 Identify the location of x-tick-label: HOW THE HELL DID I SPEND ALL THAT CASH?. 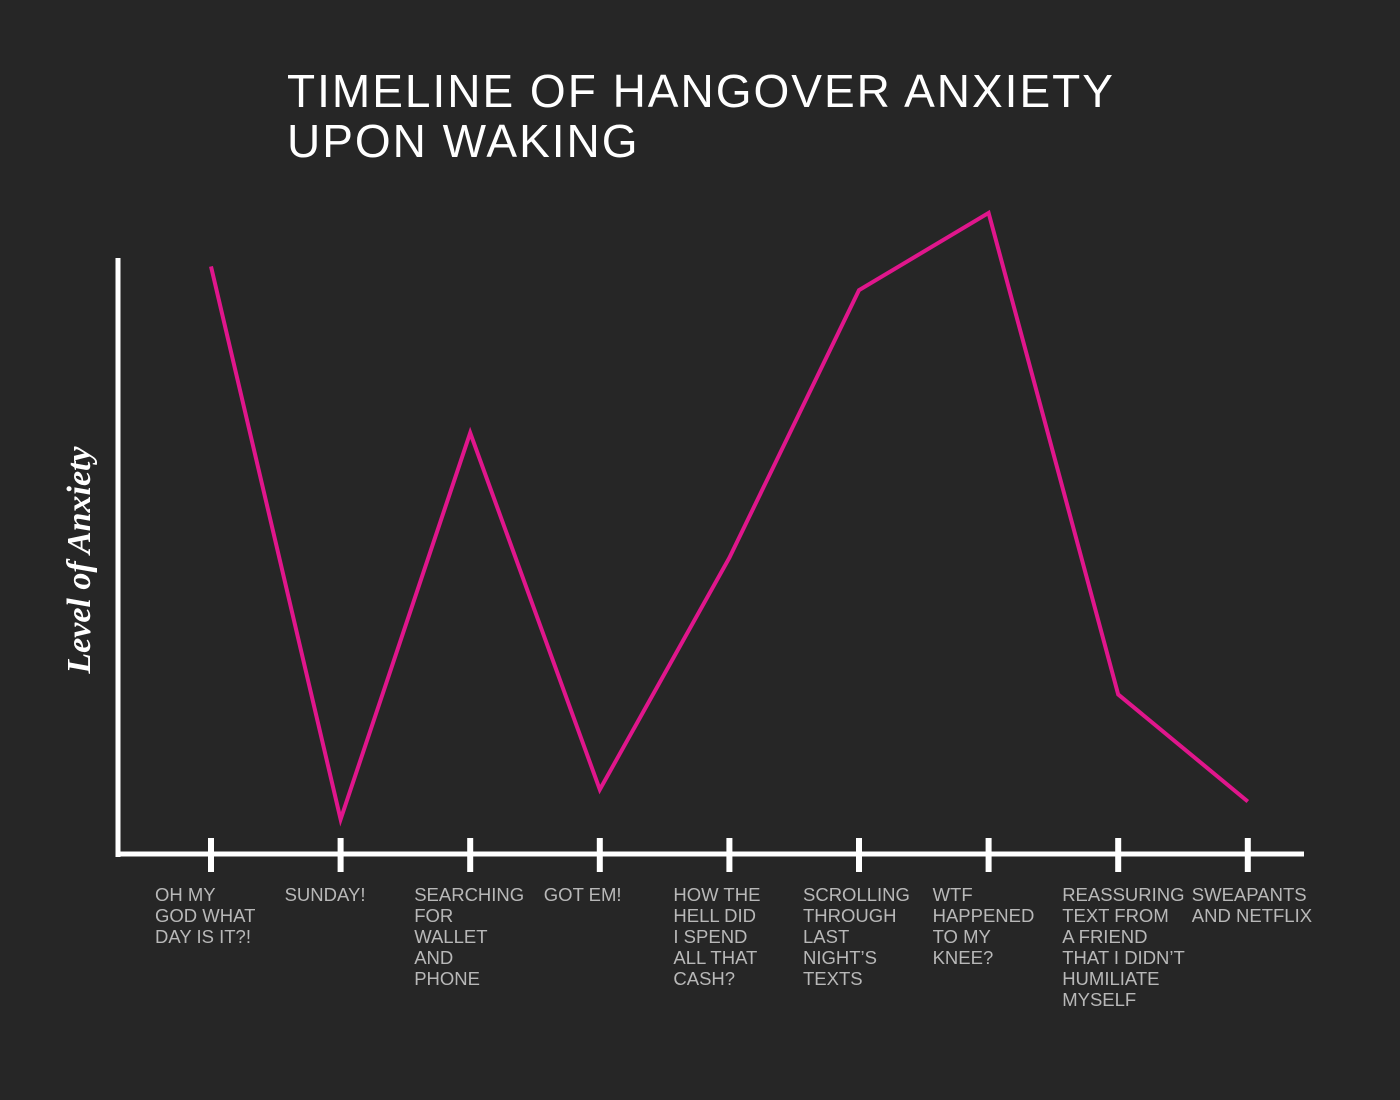
(717, 936).